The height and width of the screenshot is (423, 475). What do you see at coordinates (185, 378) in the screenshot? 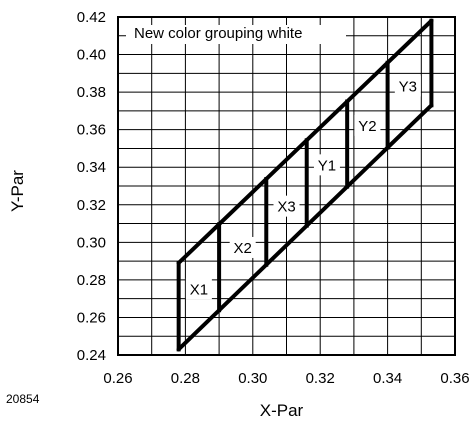
I see `x-tick-label: 0.28` at bounding box center [185, 378].